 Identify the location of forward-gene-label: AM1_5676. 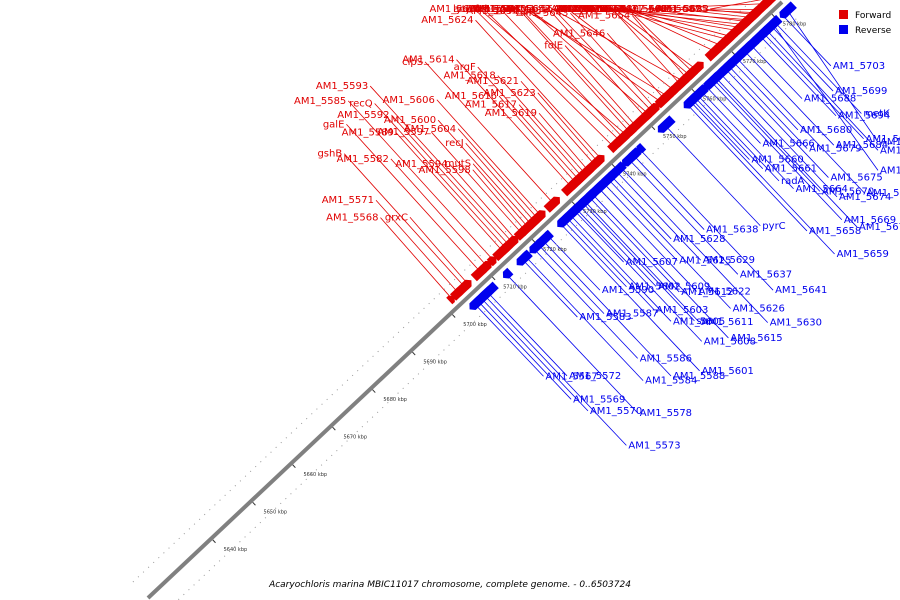
(577, 9).